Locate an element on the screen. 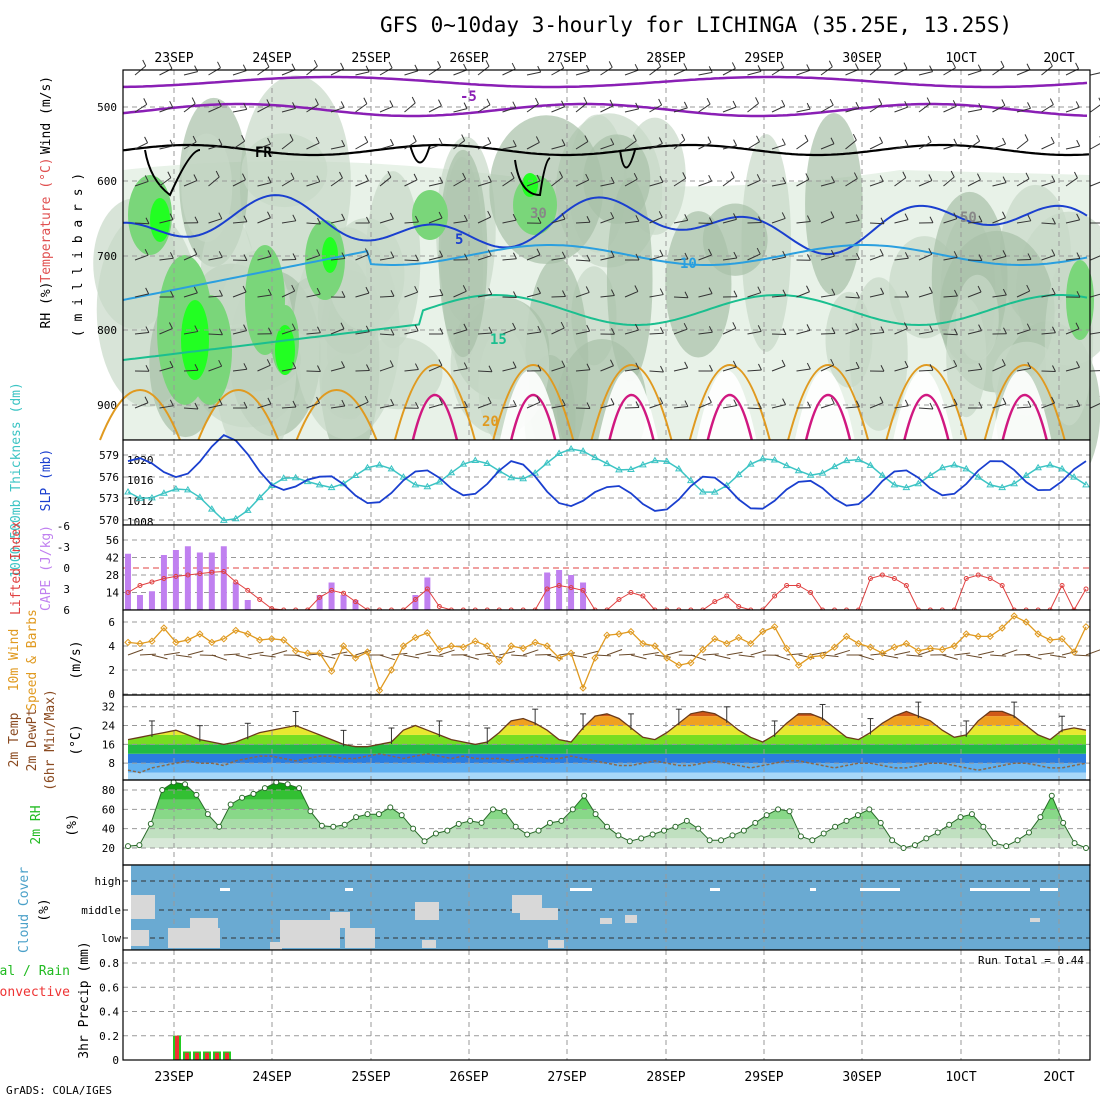 The image size is (1100, 1100). wind-speed-line is located at coordinates (607, 654).